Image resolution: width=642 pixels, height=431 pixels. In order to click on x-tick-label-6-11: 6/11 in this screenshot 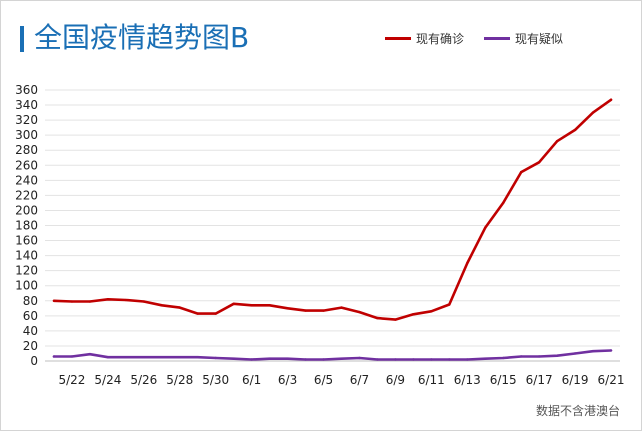, I will do `click(431, 380)`.